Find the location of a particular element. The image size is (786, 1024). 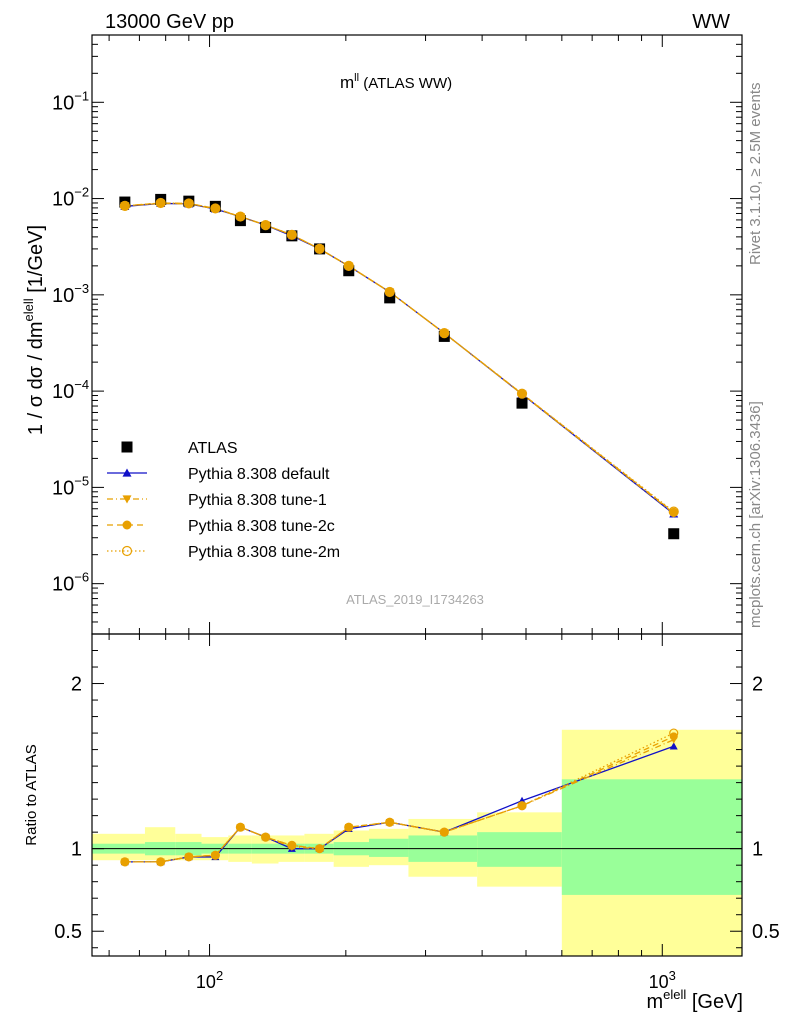

header-right: WW is located at coordinates (711, 22).